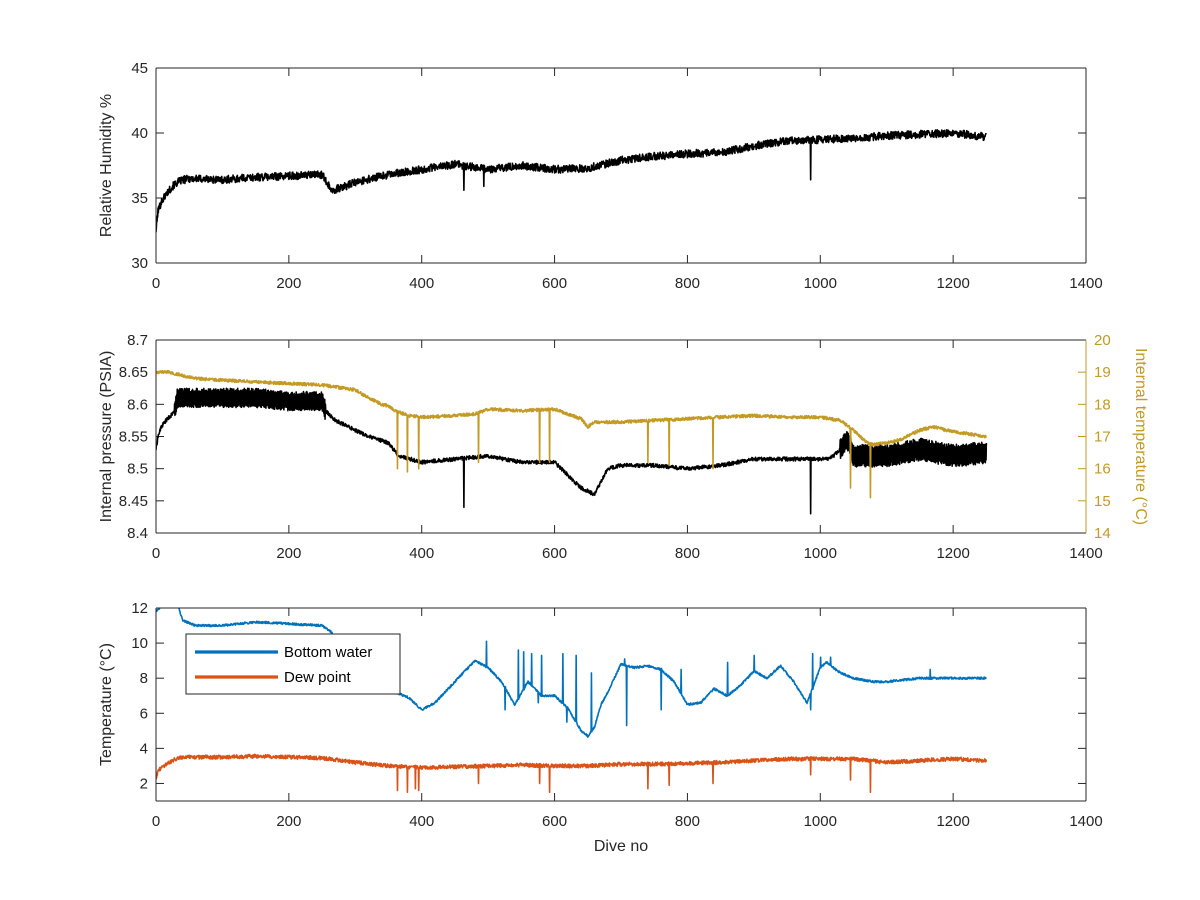 The height and width of the screenshot is (900, 1200). I want to click on series-line-bottom-water, so click(571, 673).